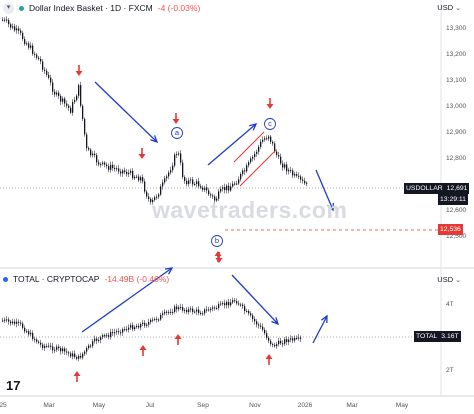 This screenshot has height=414, width=474. Describe the element at coordinates (450, 304) in the screenshot. I see `y-tick: 4T` at that location.